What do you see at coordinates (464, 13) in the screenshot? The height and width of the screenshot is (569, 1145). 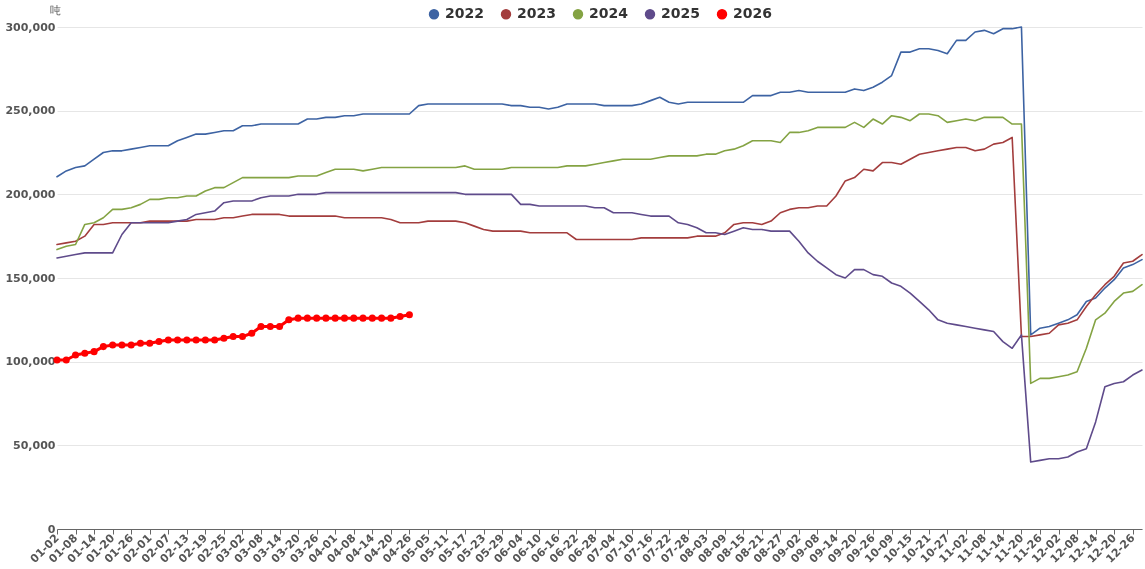 I see `legend-label: 2022` at bounding box center [464, 13].